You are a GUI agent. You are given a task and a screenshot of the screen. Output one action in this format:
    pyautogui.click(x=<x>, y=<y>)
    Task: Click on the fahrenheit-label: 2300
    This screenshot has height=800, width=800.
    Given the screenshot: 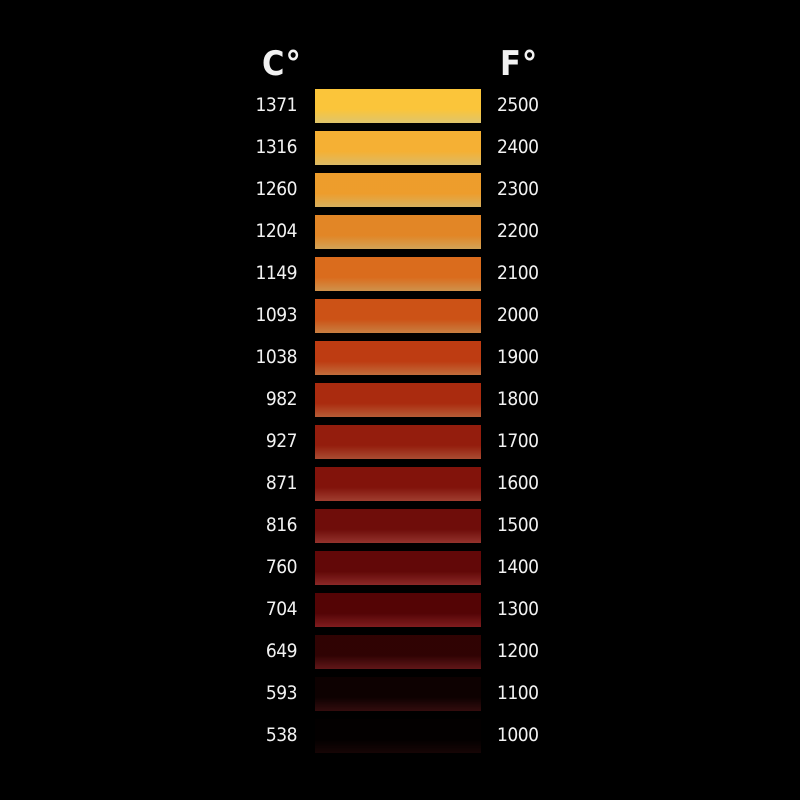 What is the action you would take?
    pyautogui.click(x=518, y=189)
    